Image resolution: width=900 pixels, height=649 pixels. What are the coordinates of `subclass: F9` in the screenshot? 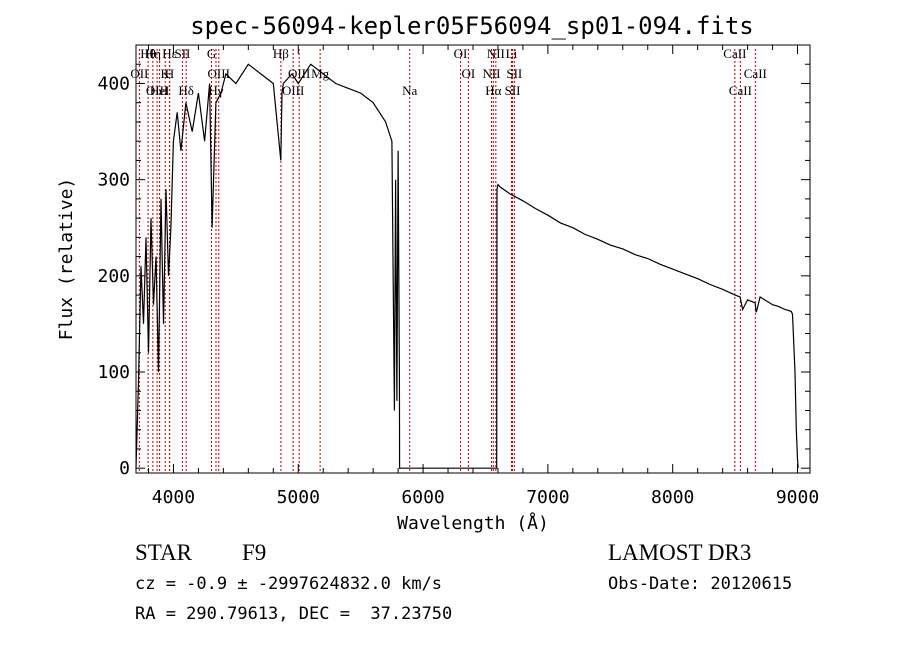 It's located at (254, 552).